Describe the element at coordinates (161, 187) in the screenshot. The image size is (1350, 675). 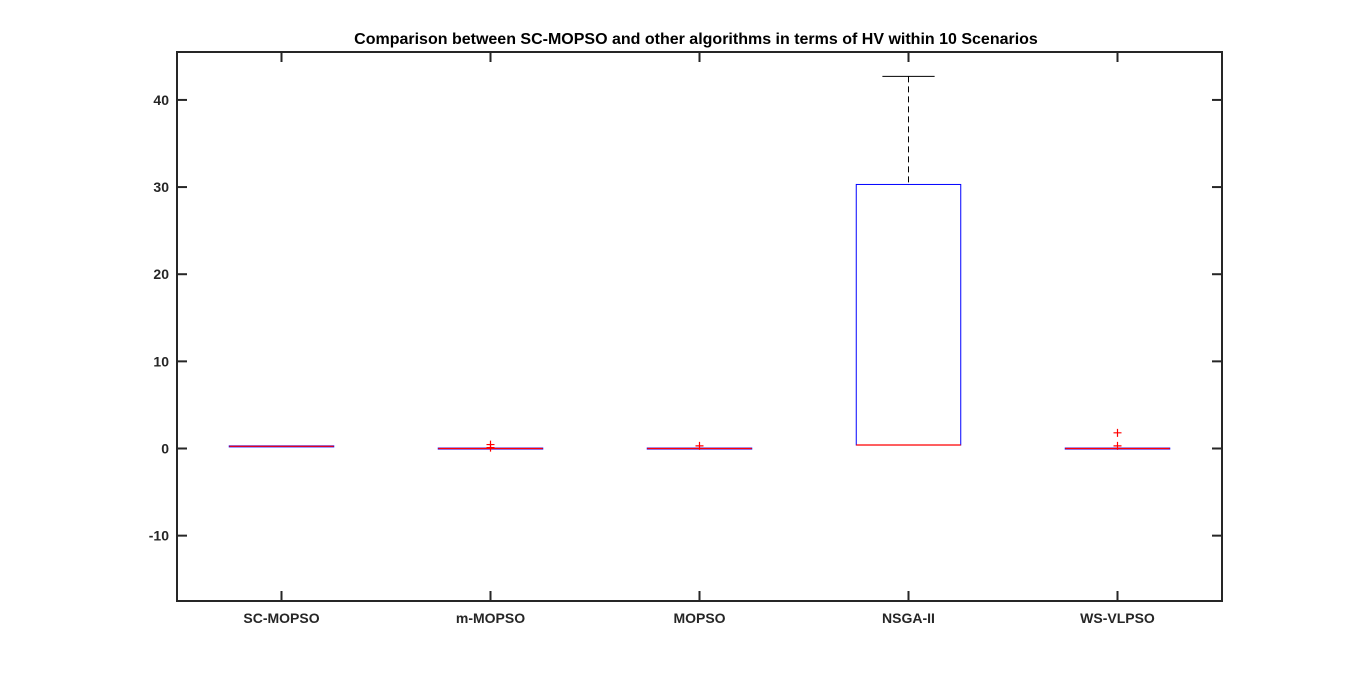
I see `y-tick-label: 30` at that location.